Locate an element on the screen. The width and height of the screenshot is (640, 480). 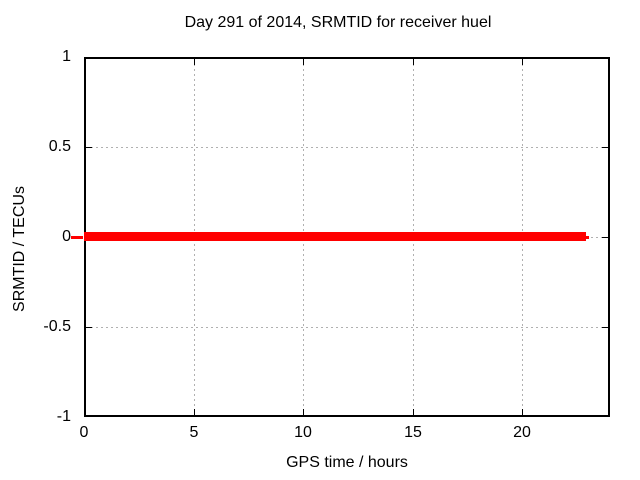
y-tick-label: -1 is located at coordinates (63, 416).